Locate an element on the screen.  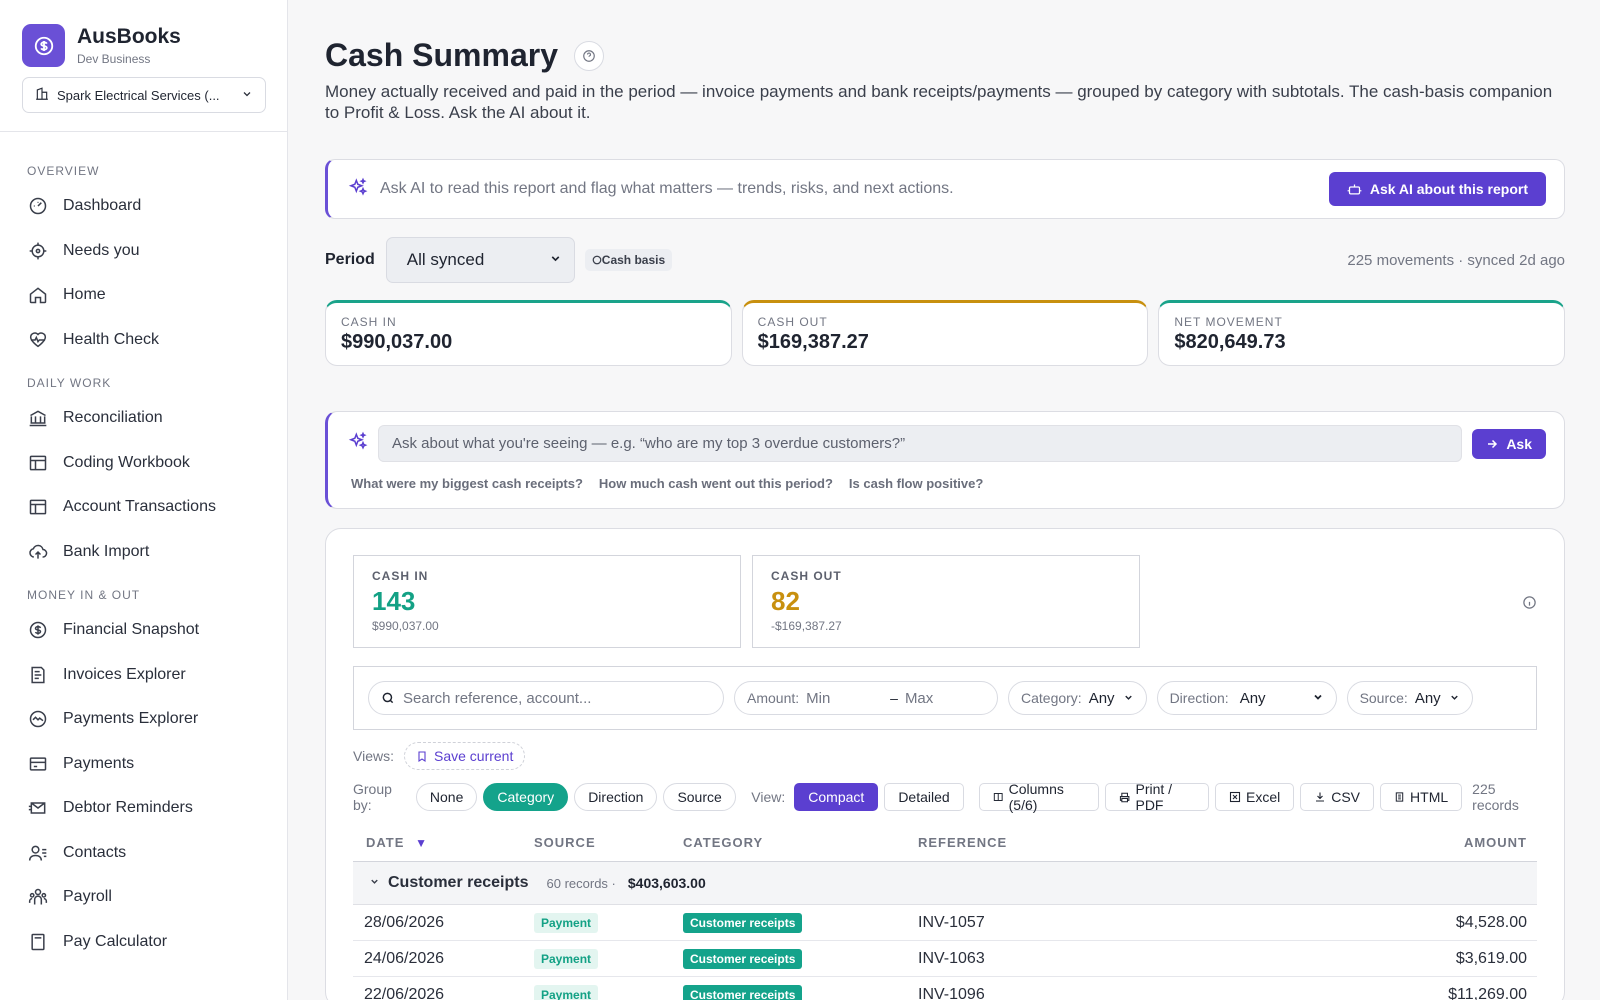
sidebar-item-dashboard: Dashboard is located at coordinates (144, 206).